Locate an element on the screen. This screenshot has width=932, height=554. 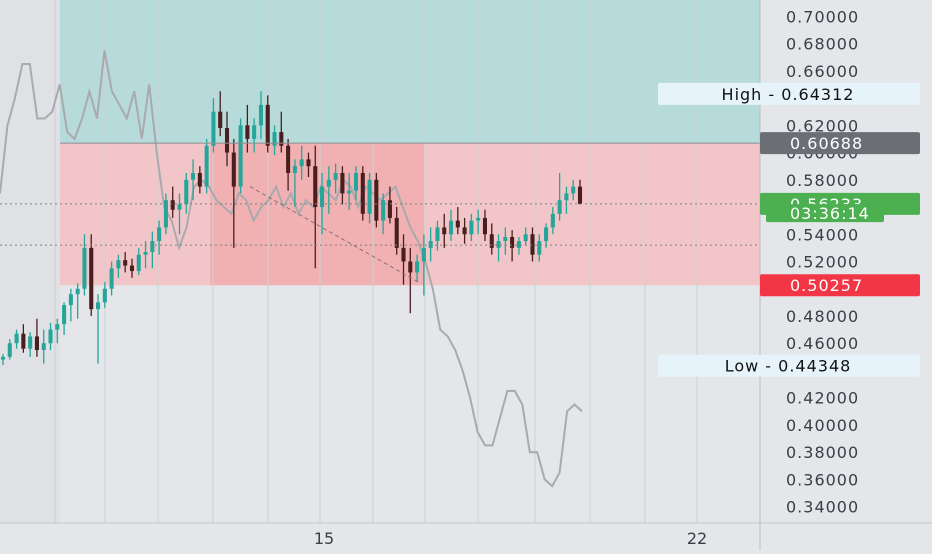
price-label-stop: 0.50257 is located at coordinates (840, 285).